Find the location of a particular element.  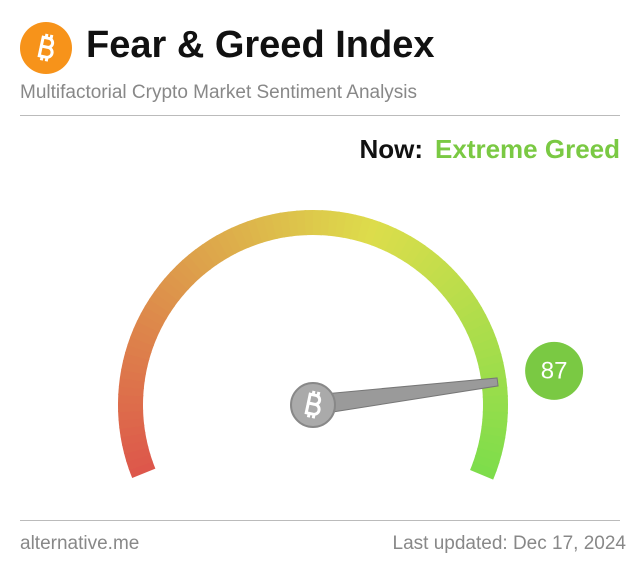

last-updated: Last updated: Dec 17, 2024 is located at coordinates (509, 543).